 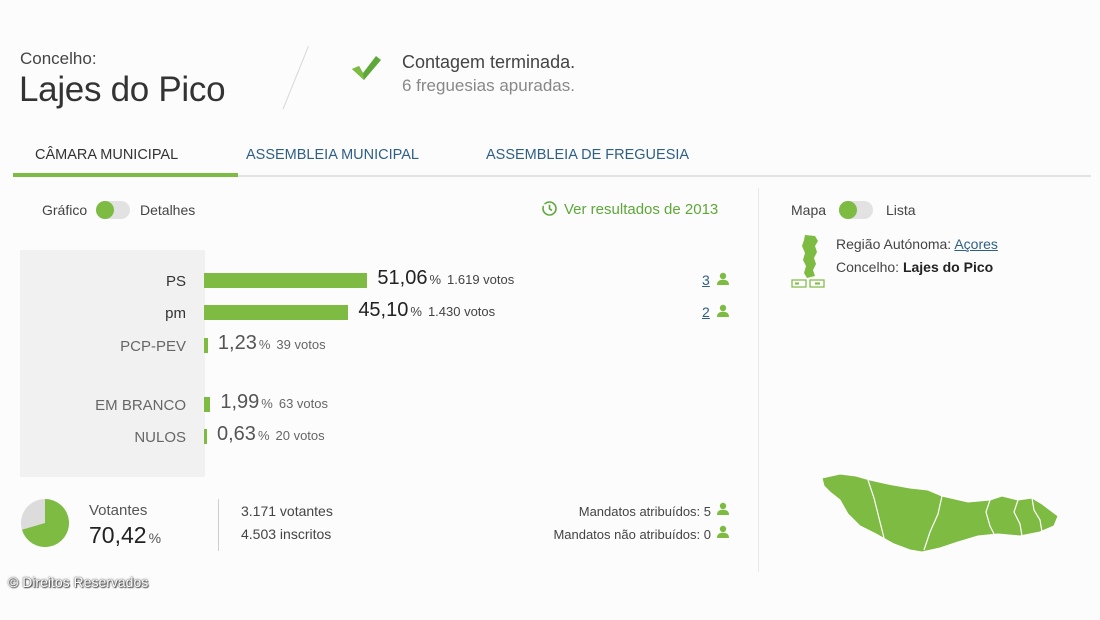 What do you see at coordinates (809, 210) in the screenshot?
I see `toggle-label-mapa: Mapa` at bounding box center [809, 210].